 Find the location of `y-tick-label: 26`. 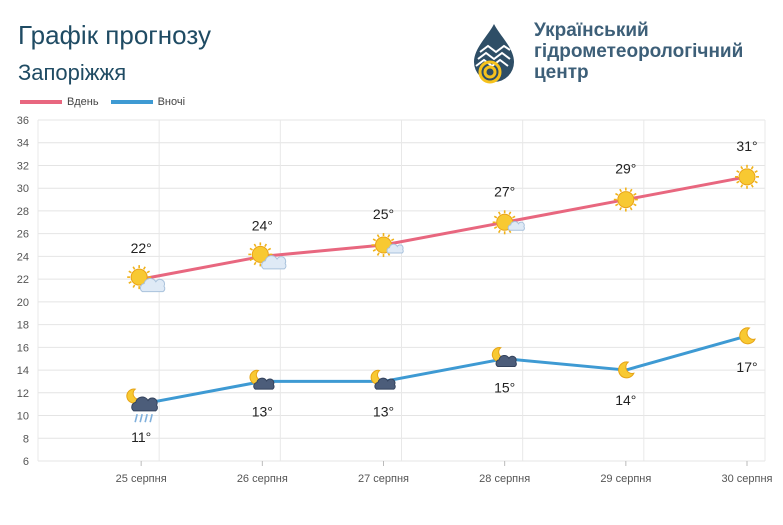

y-tick-label: 26 is located at coordinates (23, 235).